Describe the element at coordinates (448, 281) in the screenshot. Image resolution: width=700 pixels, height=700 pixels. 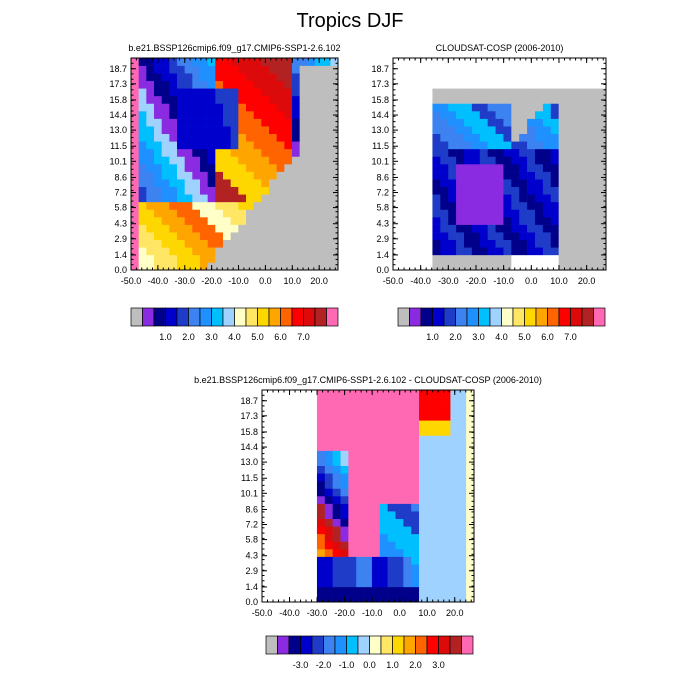
I see `x-tick-label: -30.0` at that location.